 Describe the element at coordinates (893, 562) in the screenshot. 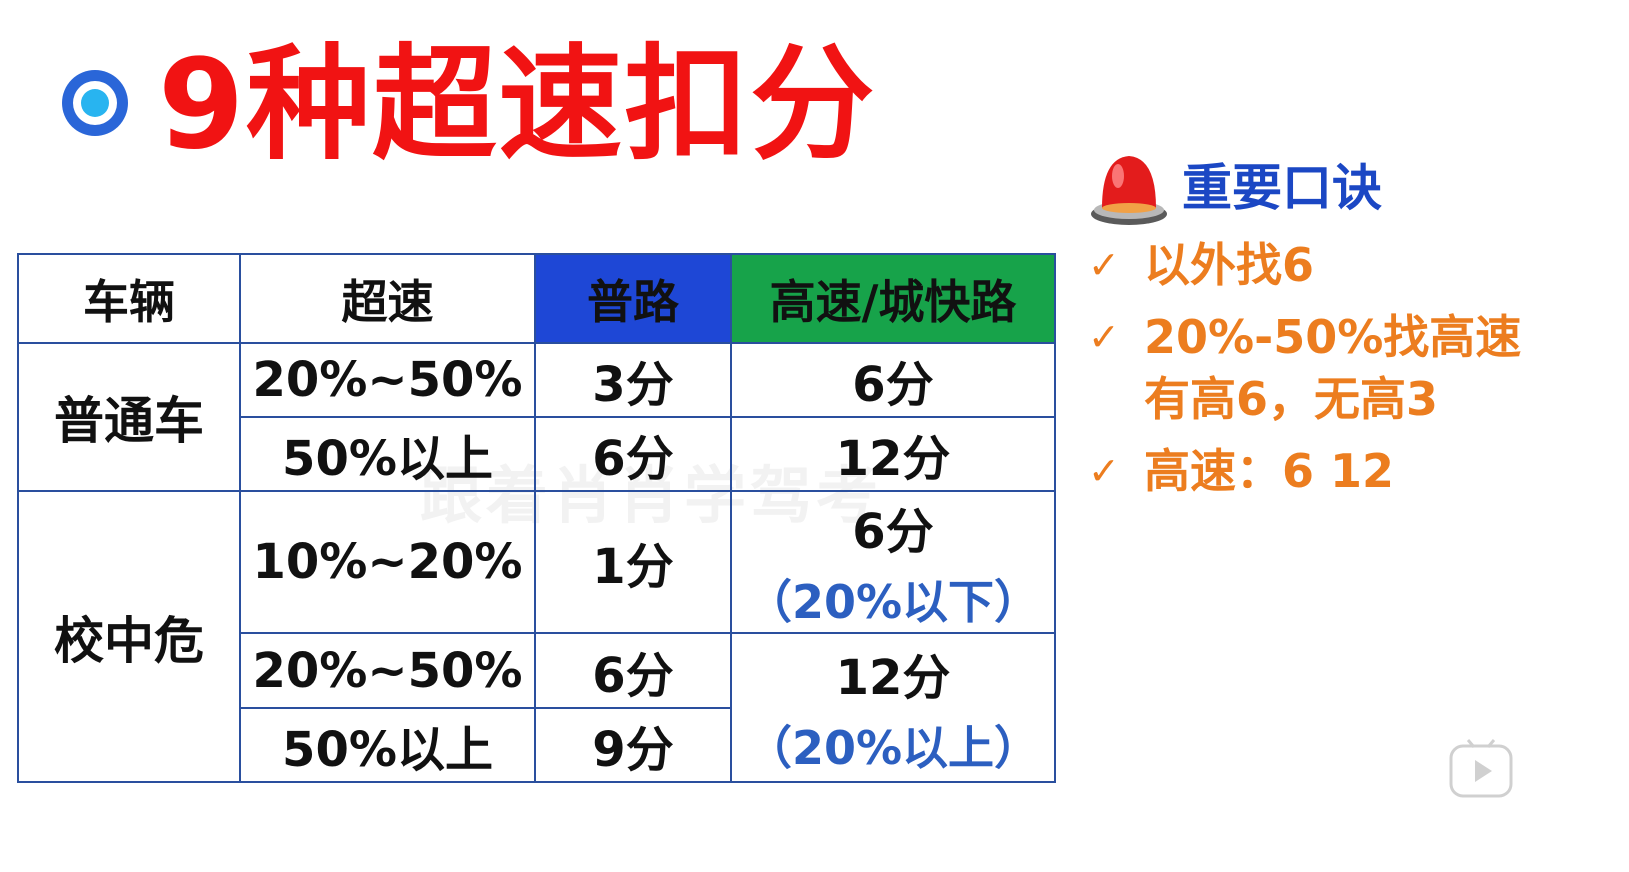

I see `highway-cell: 6分 （20%以下）` at that location.